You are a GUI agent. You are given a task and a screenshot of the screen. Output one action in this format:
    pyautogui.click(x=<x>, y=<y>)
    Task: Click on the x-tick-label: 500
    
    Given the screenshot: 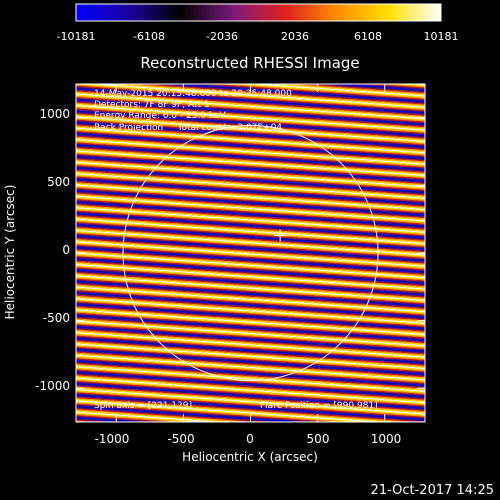 What is the action you would take?
    pyautogui.click(x=318, y=439)
    